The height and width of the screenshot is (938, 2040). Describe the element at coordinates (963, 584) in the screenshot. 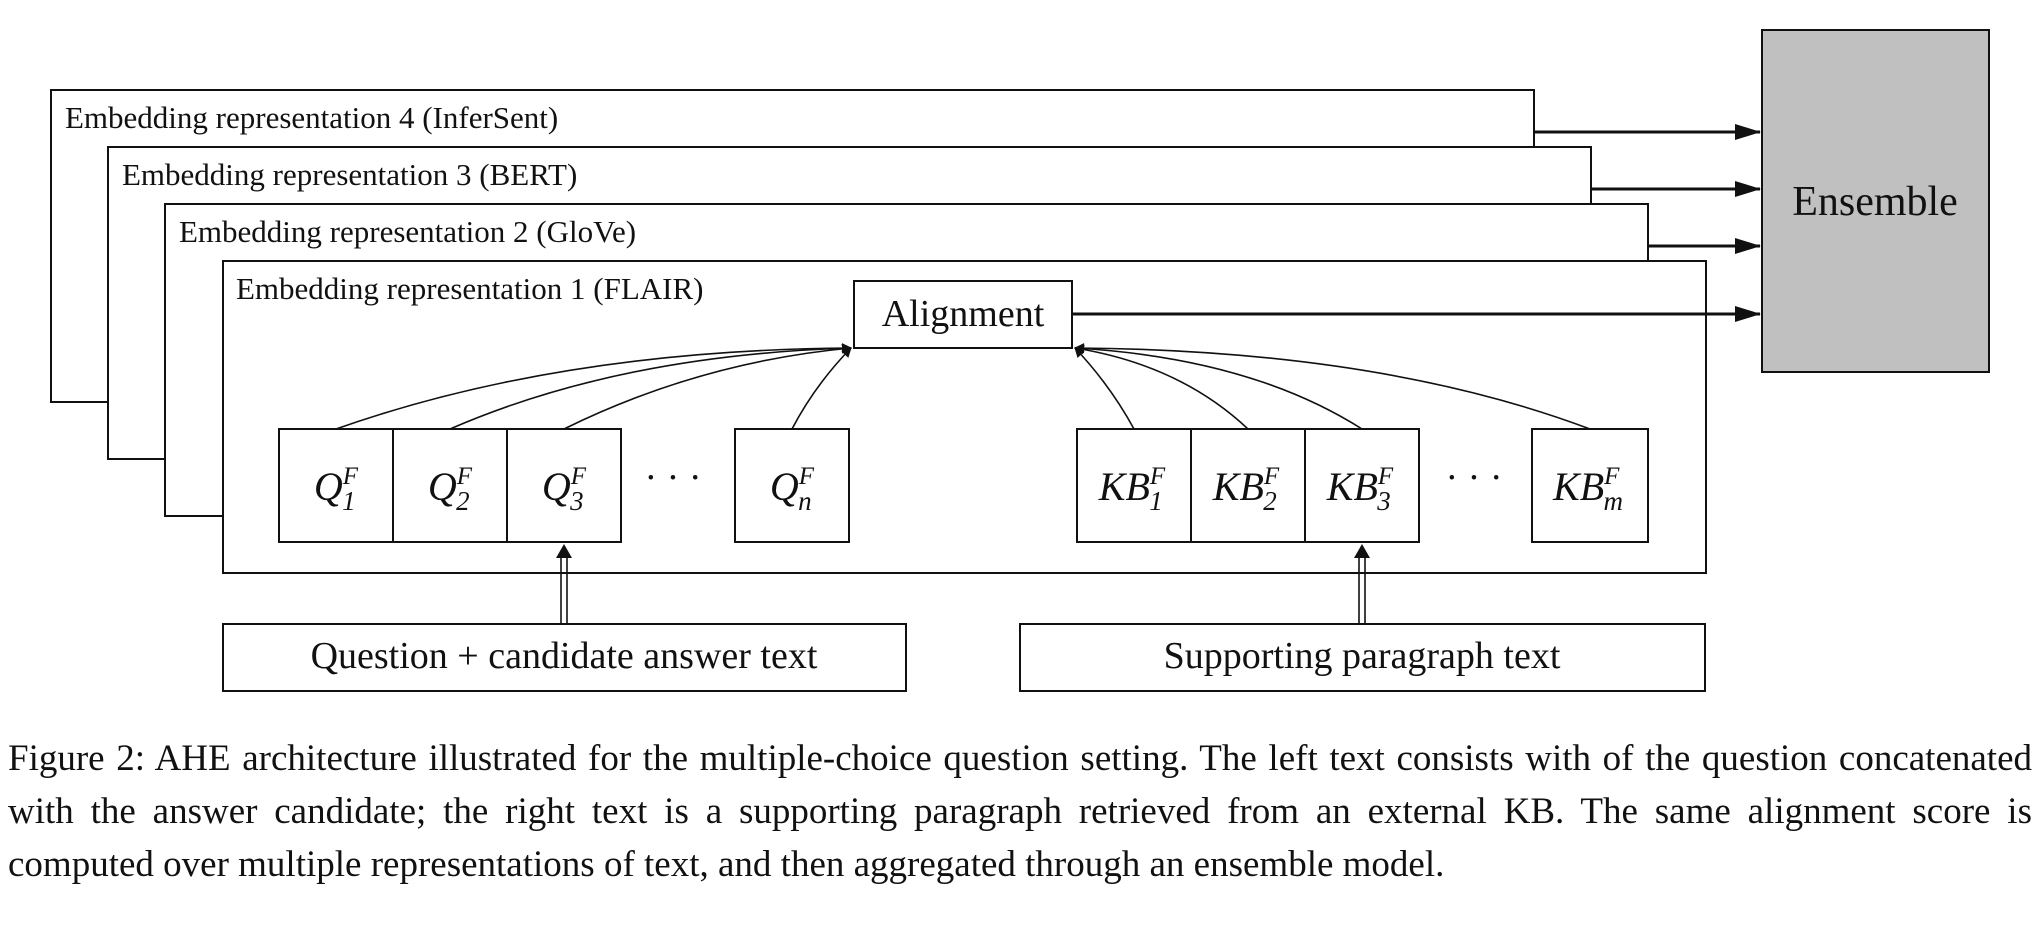

I see `input-arrows` at that location.